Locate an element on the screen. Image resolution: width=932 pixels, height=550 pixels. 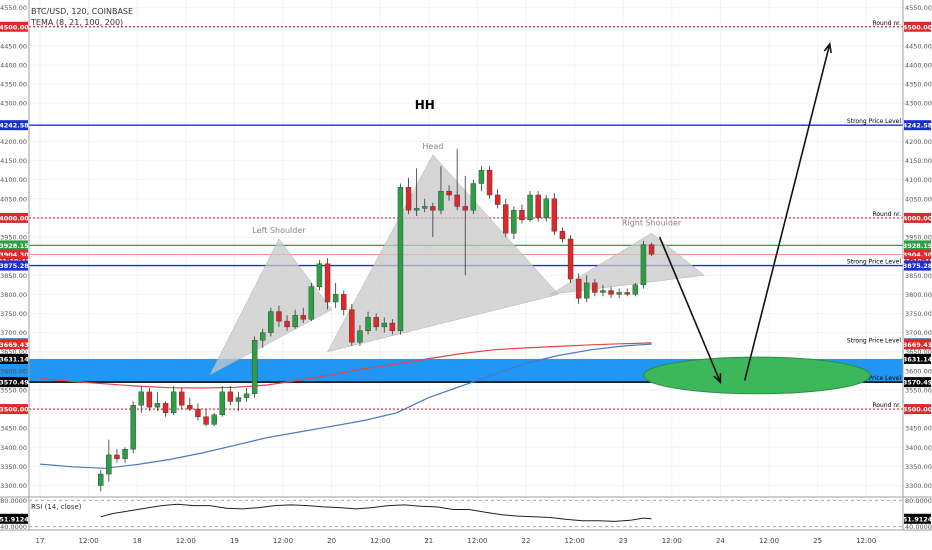
price-tag-text: 3904.30 is located at coordinates (917, 255).